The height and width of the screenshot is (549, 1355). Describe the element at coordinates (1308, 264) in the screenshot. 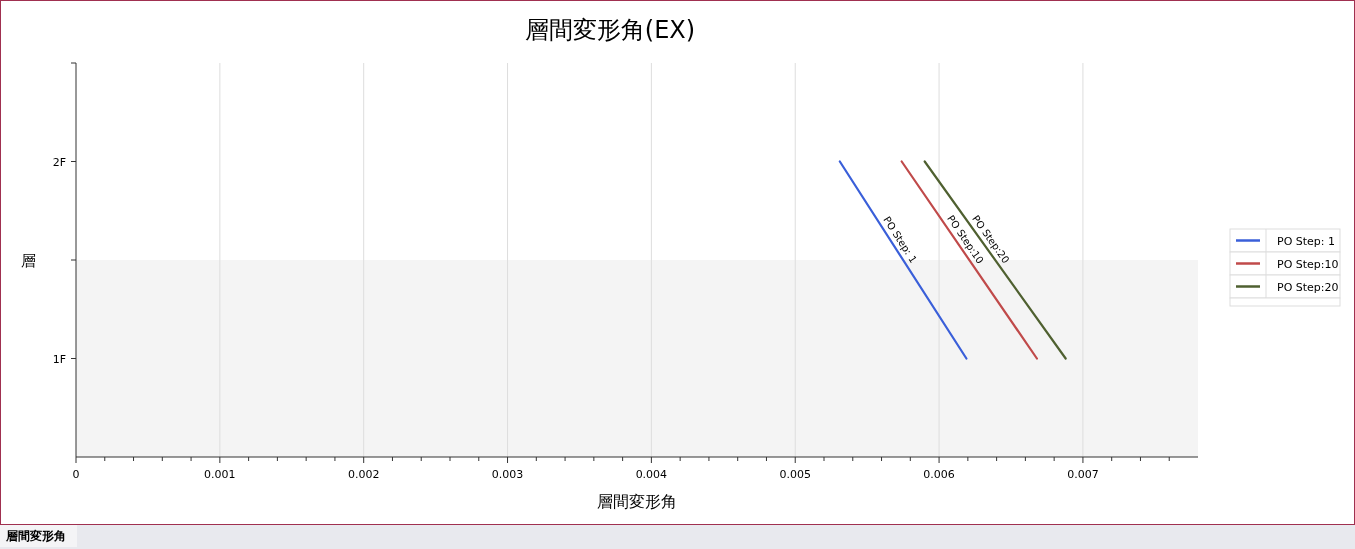

I see `text: PO Step:10` at that location.